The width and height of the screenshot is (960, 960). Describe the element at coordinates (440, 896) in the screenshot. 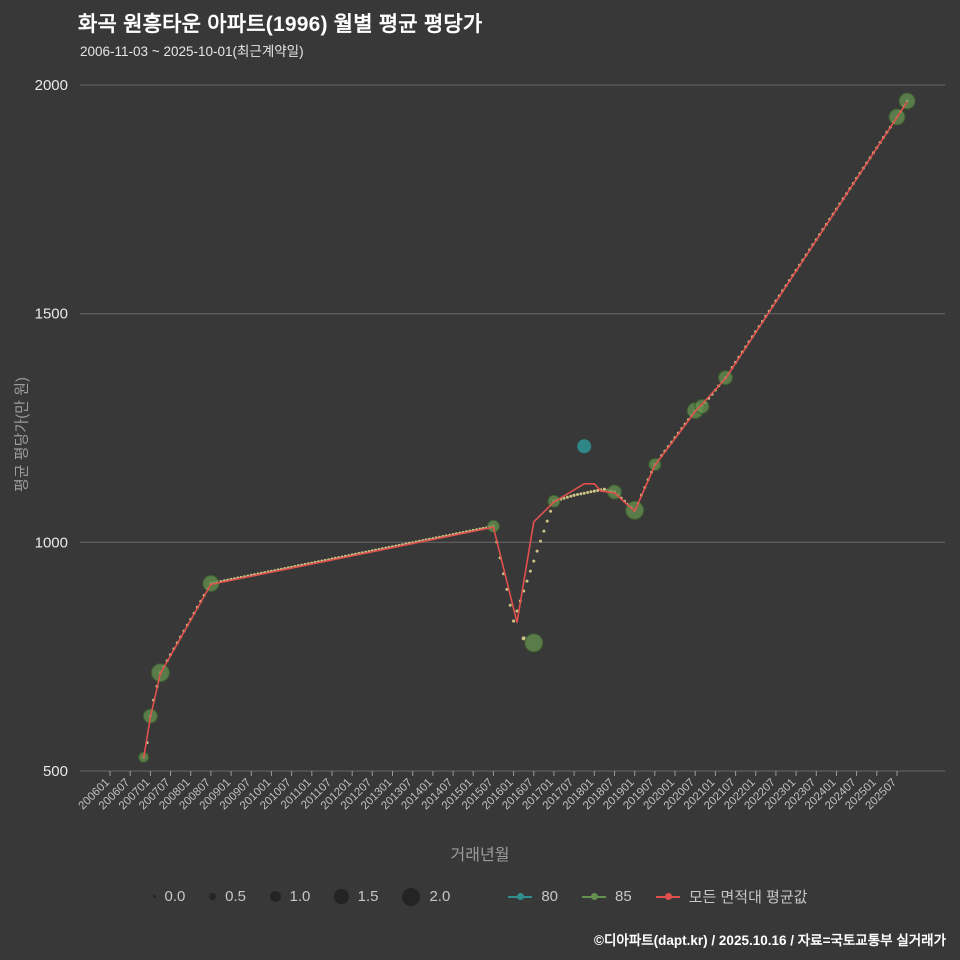

I see `size-legend-label: 2.0` at that location.